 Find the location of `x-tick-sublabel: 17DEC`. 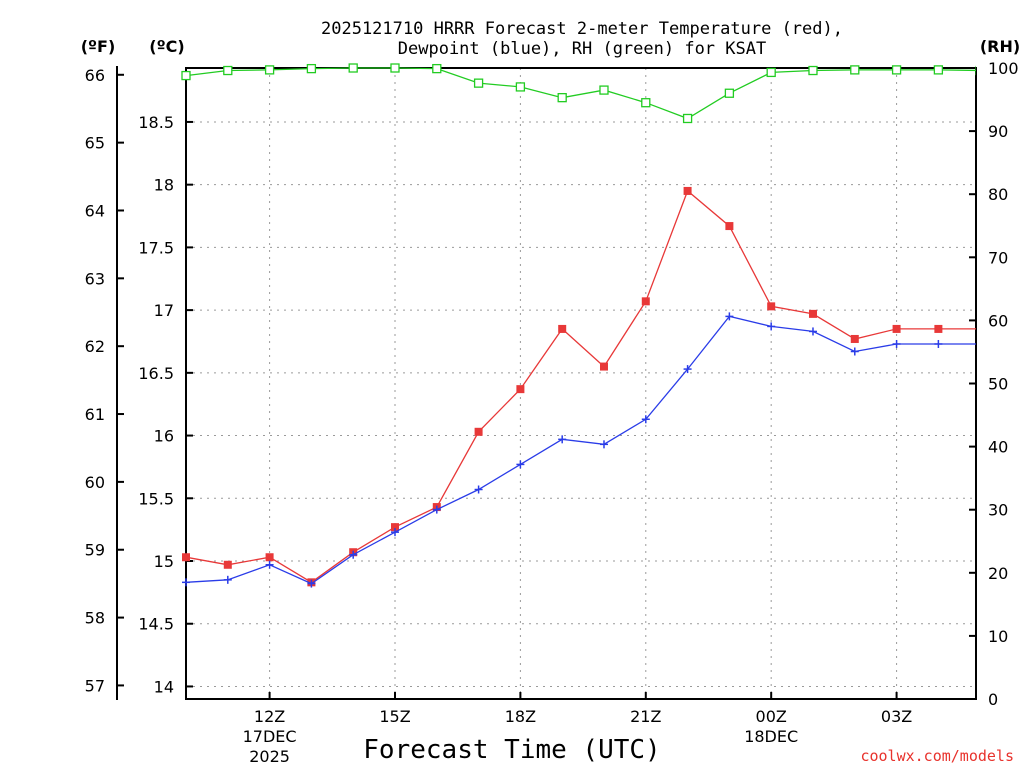

x-tick-sublabel: 17DEC is located at coordinates (270, 736).